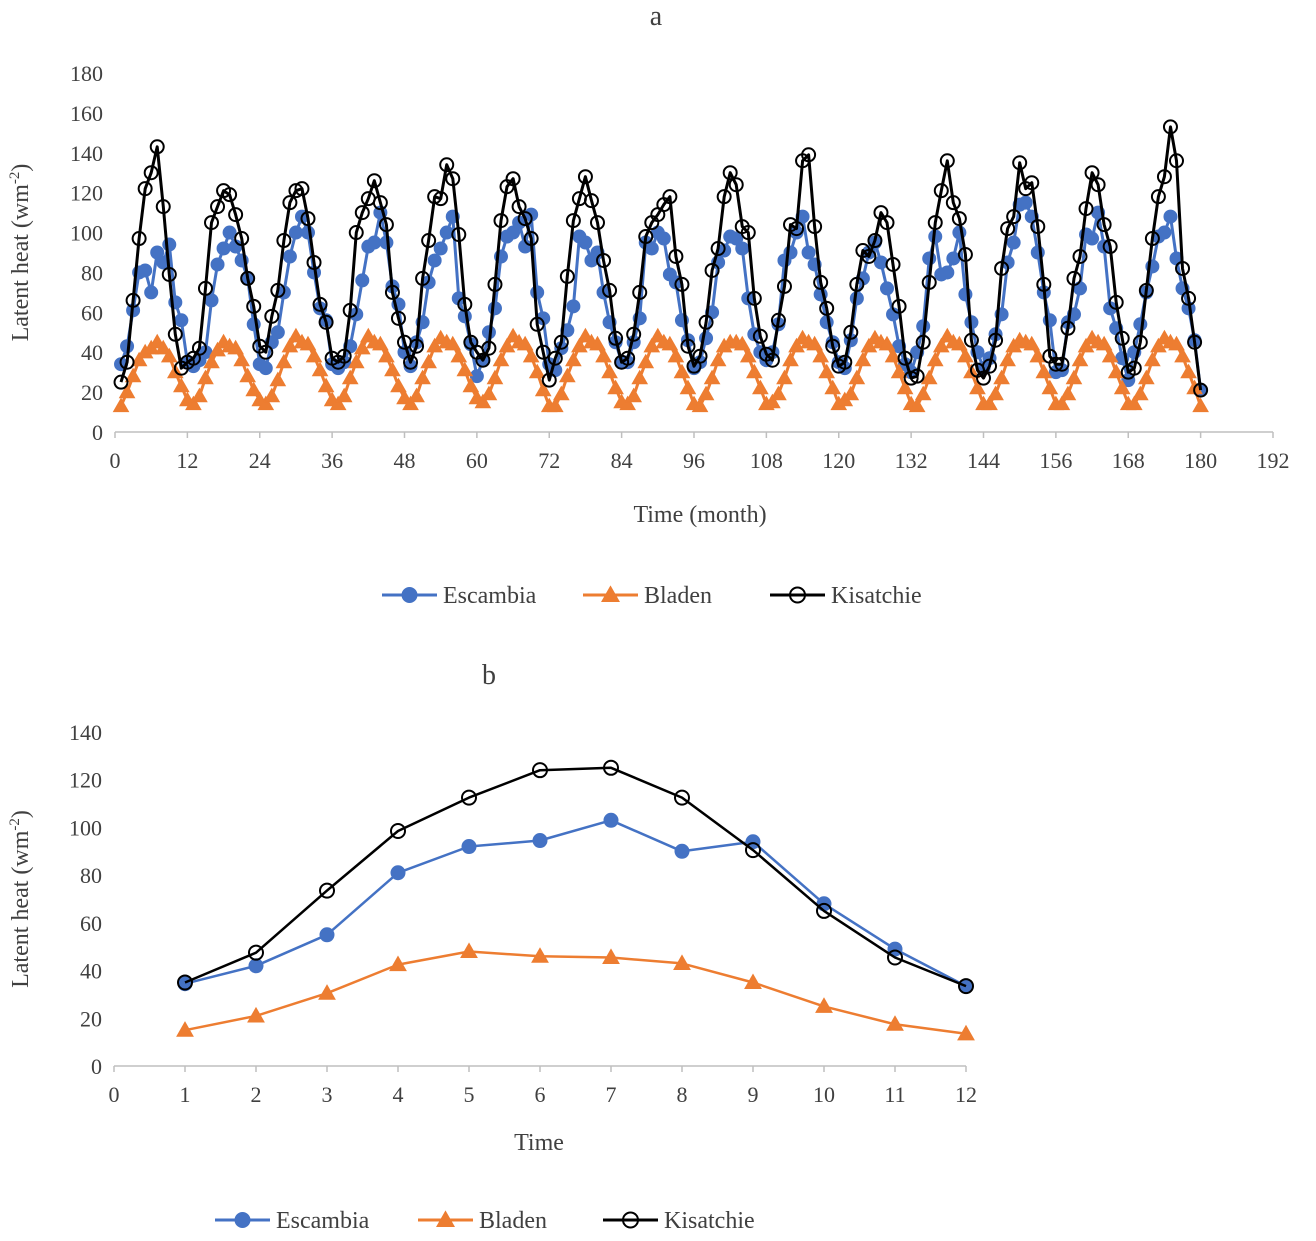 Image resolution: width=1316 pixels, height=1241 pixels. What do you see at coordinates (513, 1221) in the screenshot?
I see `legend-label-bladen: Bladen` at bounding box center [513, 1221].